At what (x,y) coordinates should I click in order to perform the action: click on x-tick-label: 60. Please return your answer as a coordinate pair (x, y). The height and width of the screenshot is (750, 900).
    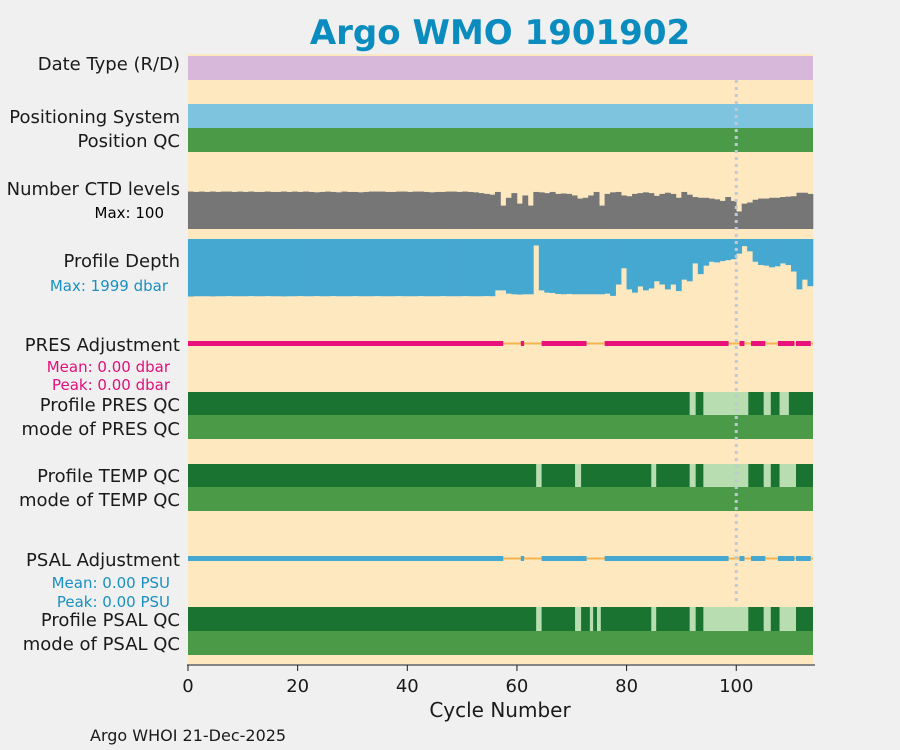
    Looking at the image, I should click on (516, 686).